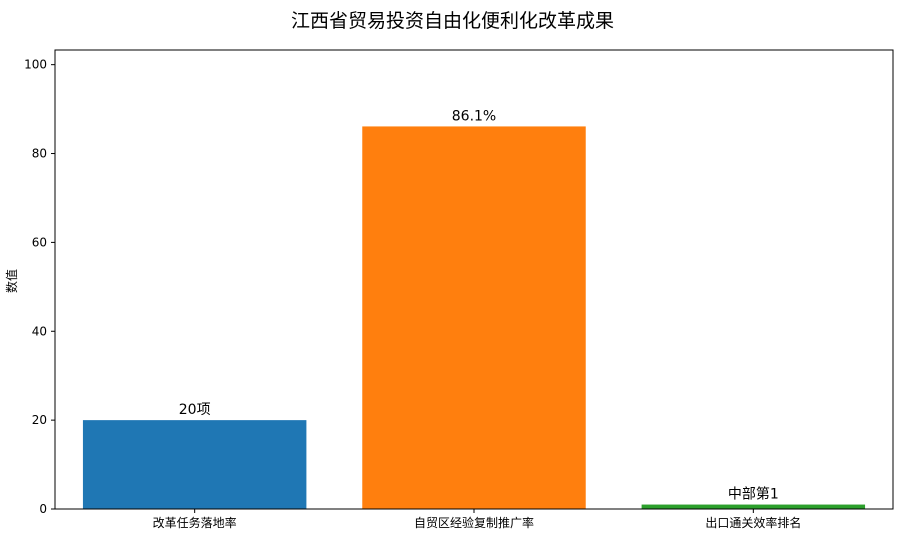 This screenshot has height=534, width=905. Describe the element at coordinates (39, 242) in the screenshot. I see `y-tick-label: 60` at that location.